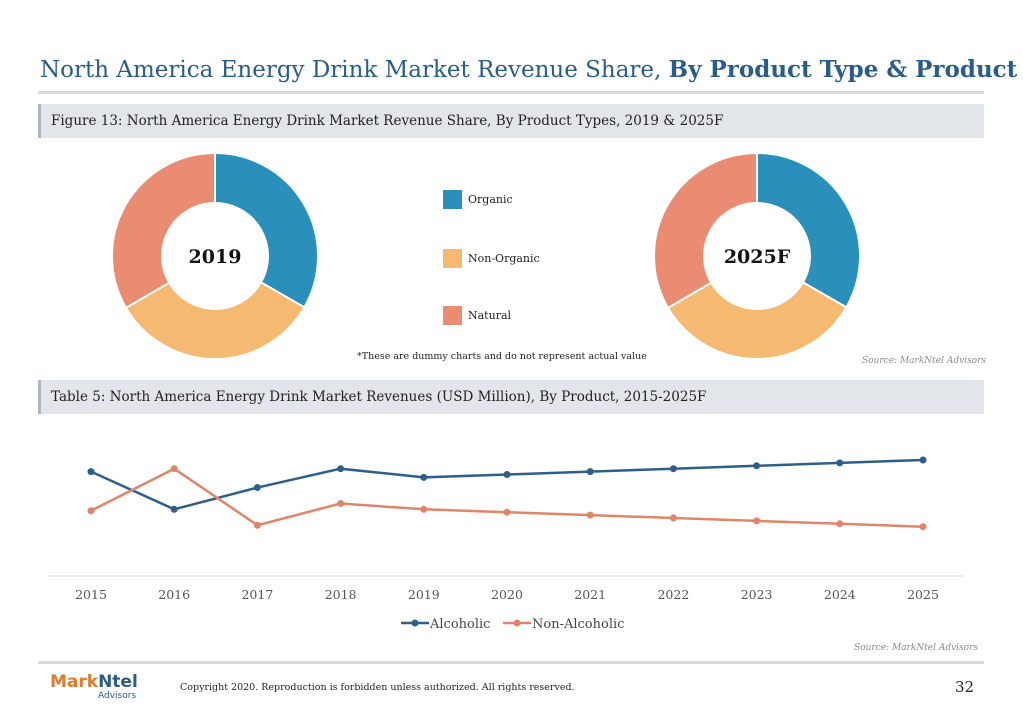 This screenshot has height=708, width=1023. Describe the element at coordinates (840, 594) in the screenshot. I see `x-tick-label: 2024` at that location.